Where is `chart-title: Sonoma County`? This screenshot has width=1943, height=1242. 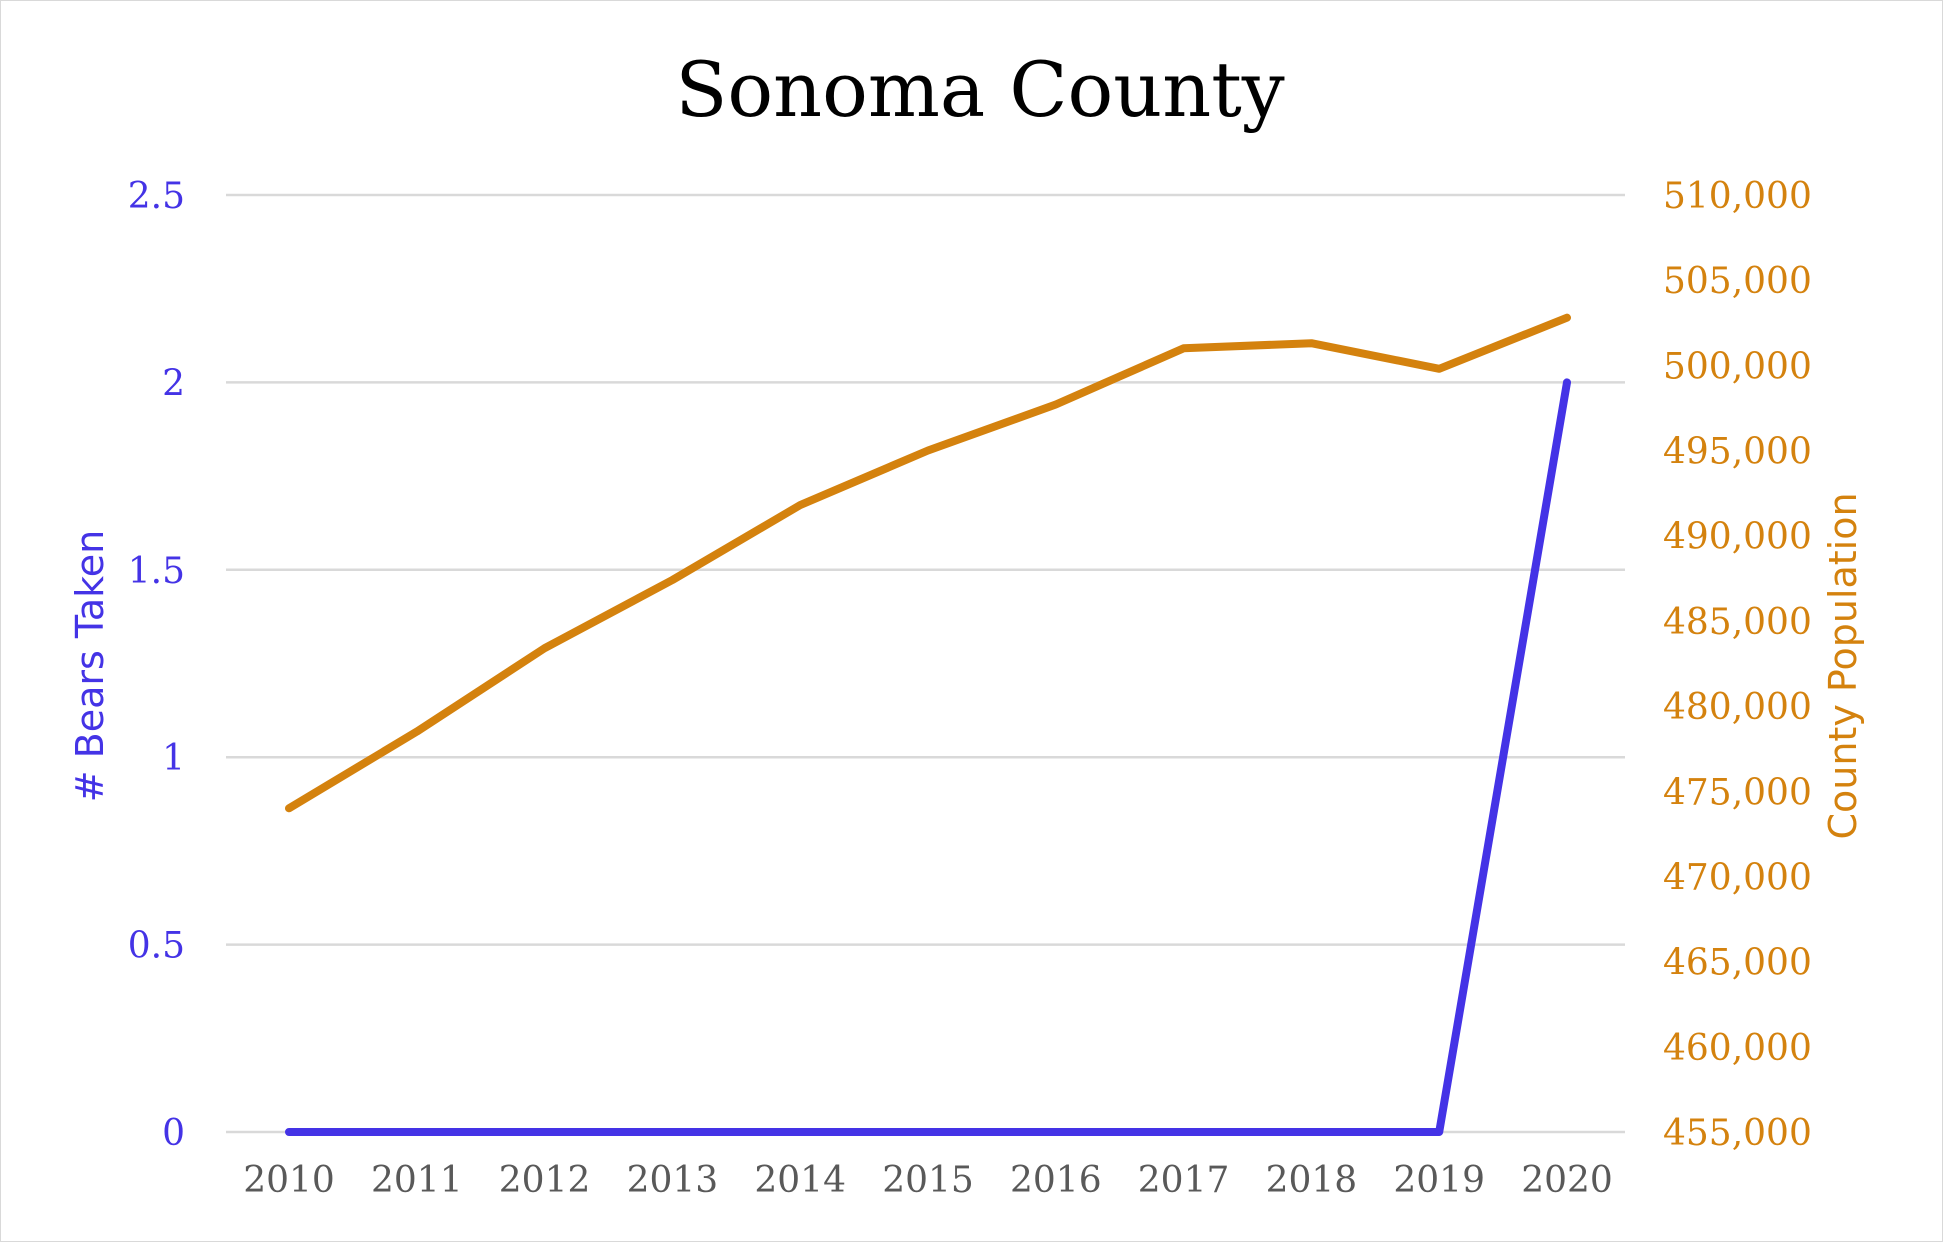 chart-title: Sonoma County is located at coordinates (979, 89).